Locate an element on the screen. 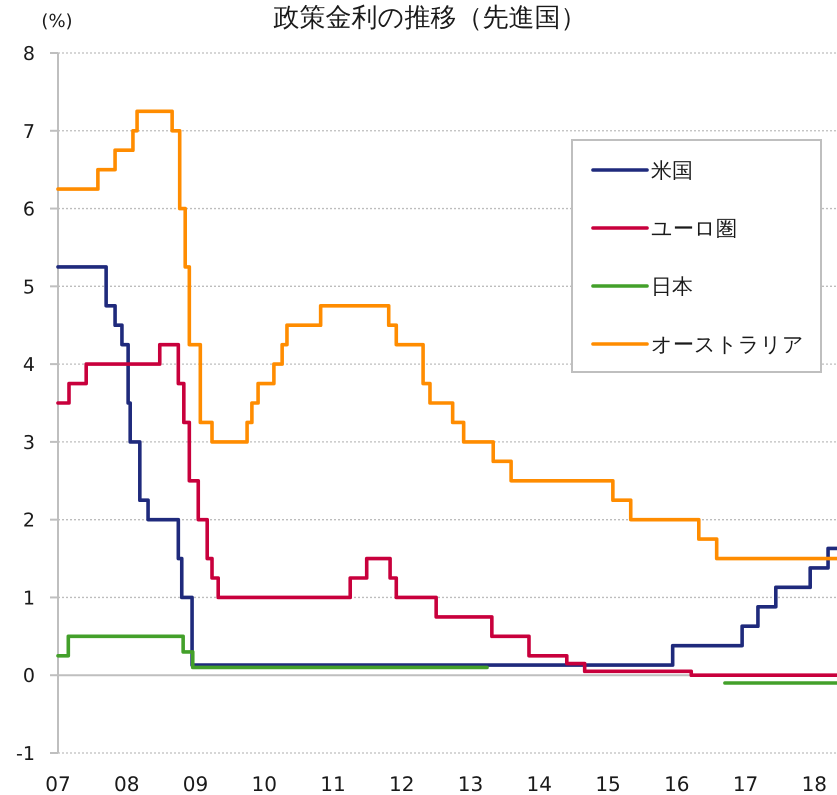  x-tick-label: 14 is located at coordinates (539, 783).